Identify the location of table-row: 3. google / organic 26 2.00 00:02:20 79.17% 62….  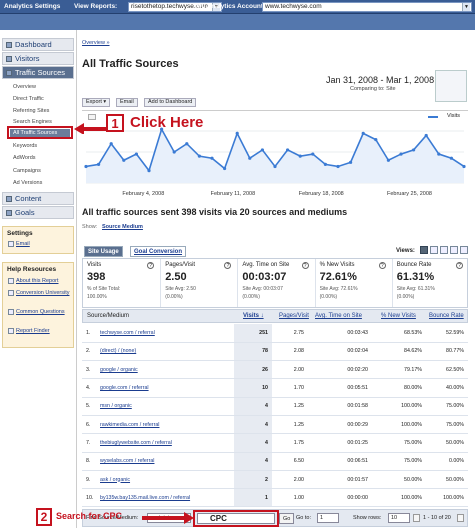
(275, 370).